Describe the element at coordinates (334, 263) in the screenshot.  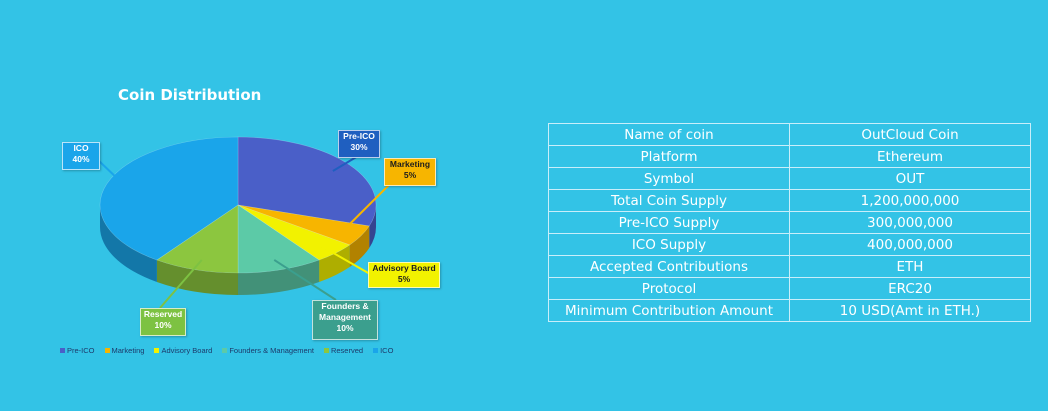
I see `pie-side-advisory-board` at that location.